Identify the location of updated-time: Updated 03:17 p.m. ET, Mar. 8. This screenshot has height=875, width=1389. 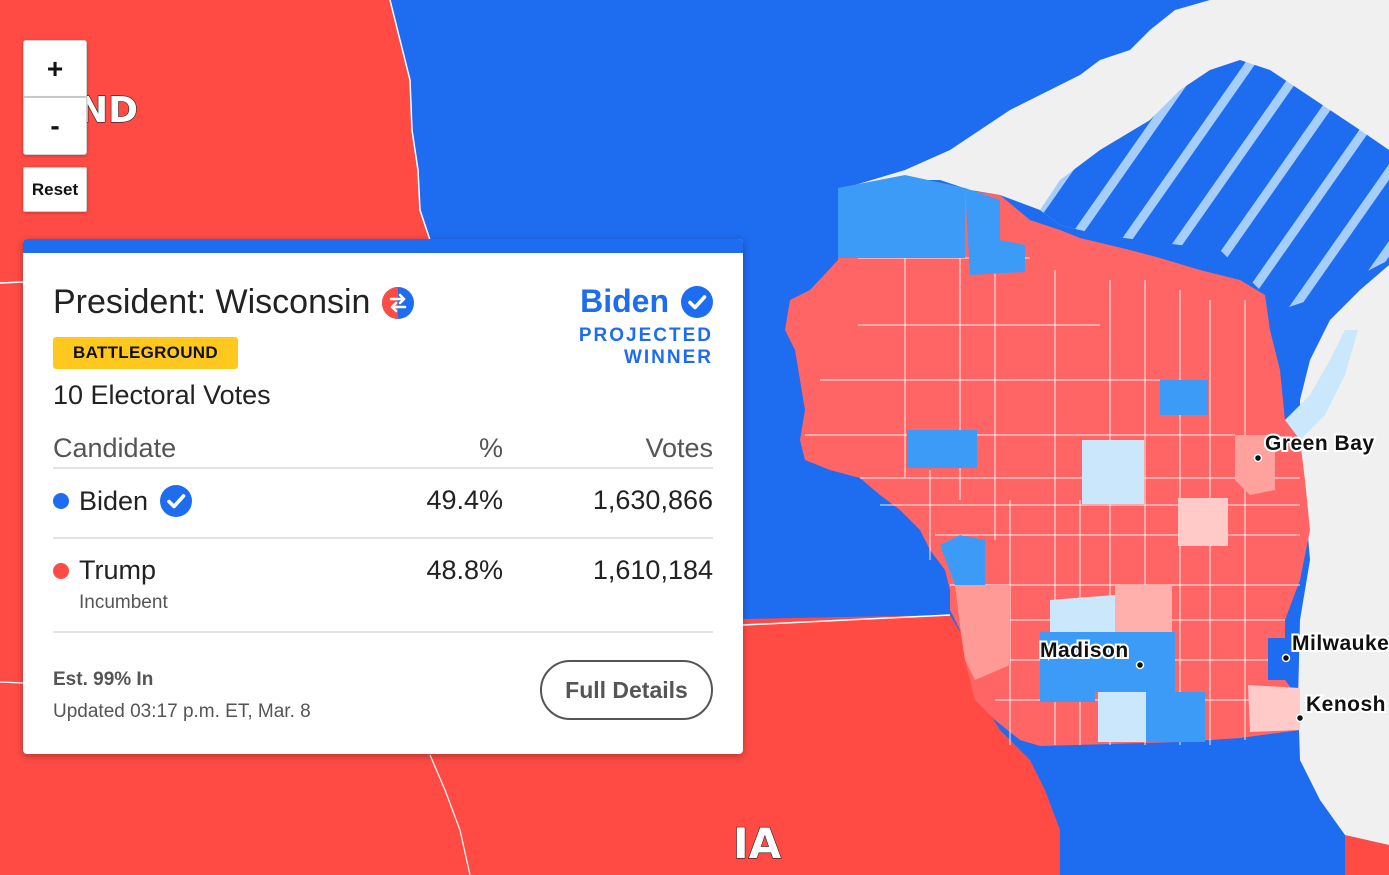
(182, 711).